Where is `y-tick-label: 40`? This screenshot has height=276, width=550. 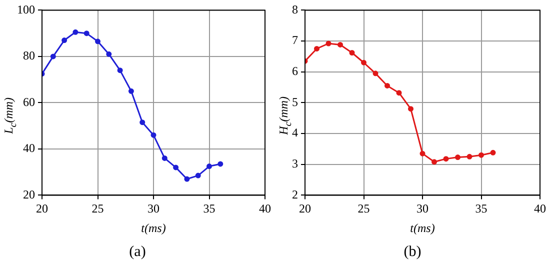
y-tick-label: 40 is located at coordinates (29, 148).